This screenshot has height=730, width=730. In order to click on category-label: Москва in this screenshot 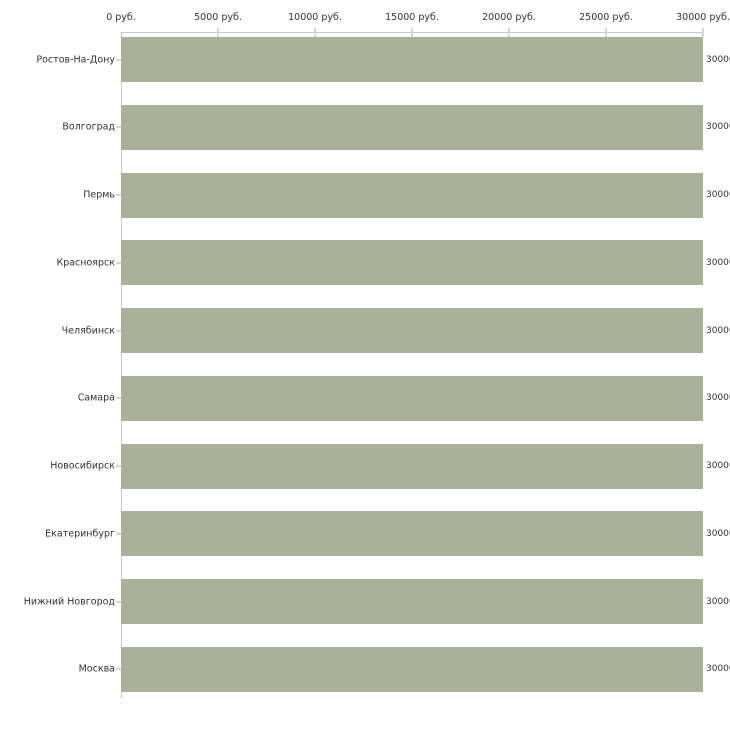, I will do `click(96, 669)`.